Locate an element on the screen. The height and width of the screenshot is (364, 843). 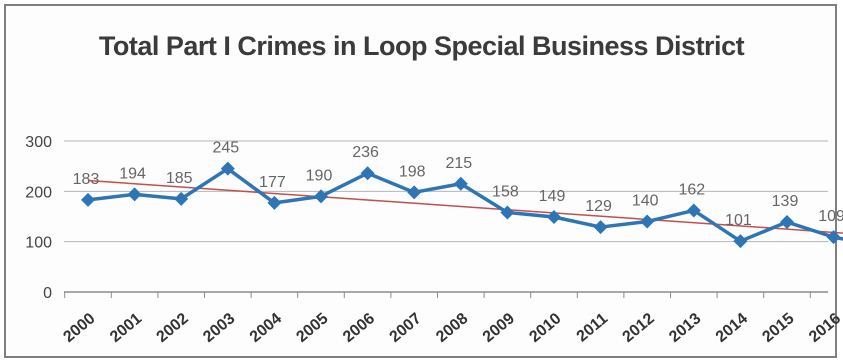
x-tick-label: 2003 is located at coordinates (219, 328).